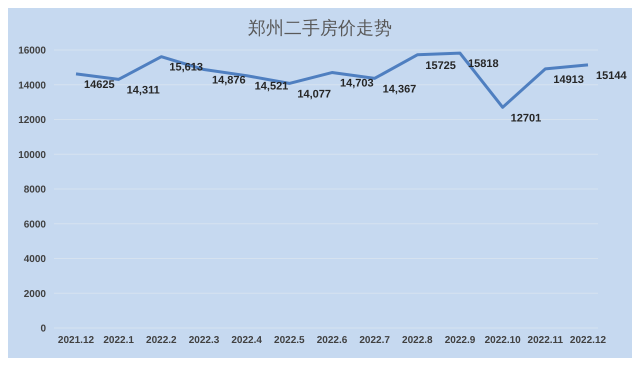  Describe the element at coordinates (32, 86) in the screenshot. I see `y-tick-label: 14000` at that location.